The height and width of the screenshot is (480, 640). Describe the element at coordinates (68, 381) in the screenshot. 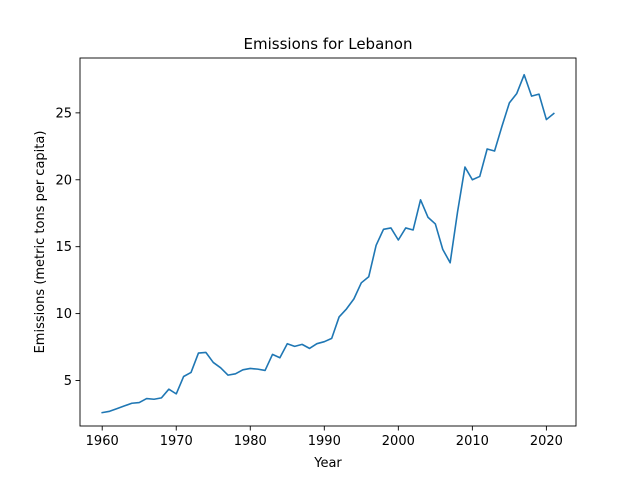

I see `y-tick-label: 5` at that location.